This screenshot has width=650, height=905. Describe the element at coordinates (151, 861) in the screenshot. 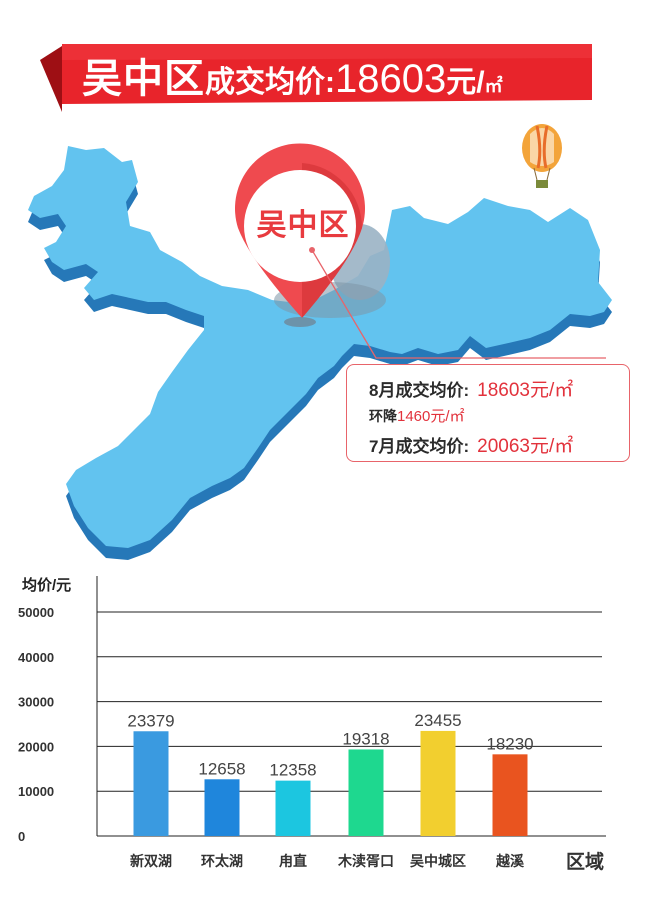

I see `category-label: 新双湖` at that location.